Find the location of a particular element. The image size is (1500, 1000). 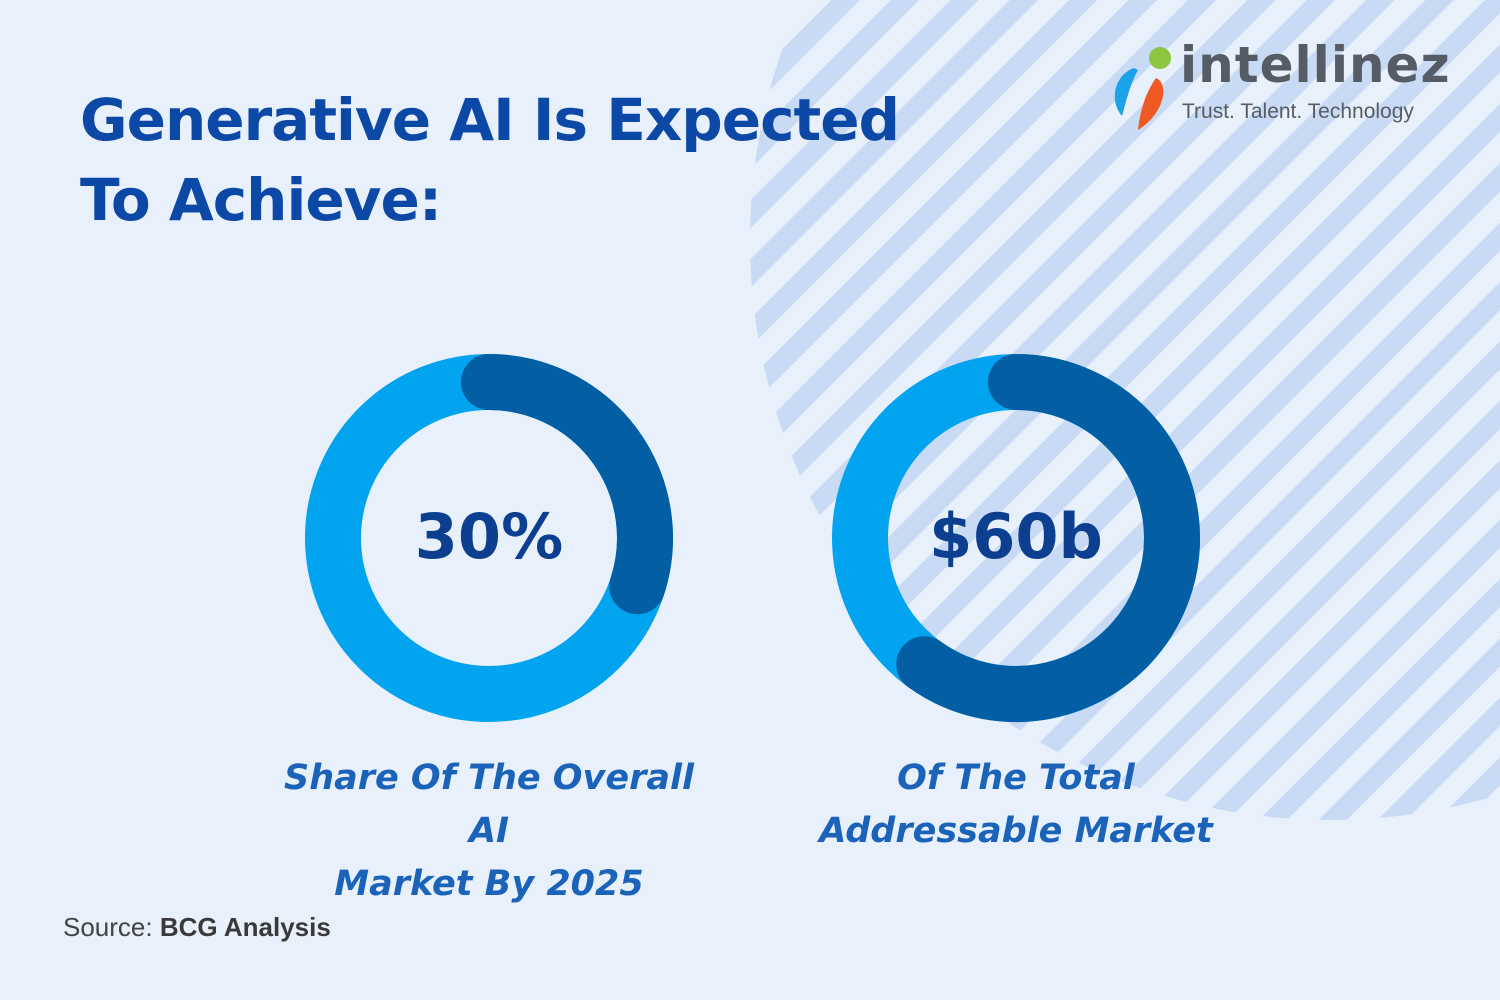

donut-1-caption: Share Of The Overall AI Market By 2025 is located at coordinates (489, 831).